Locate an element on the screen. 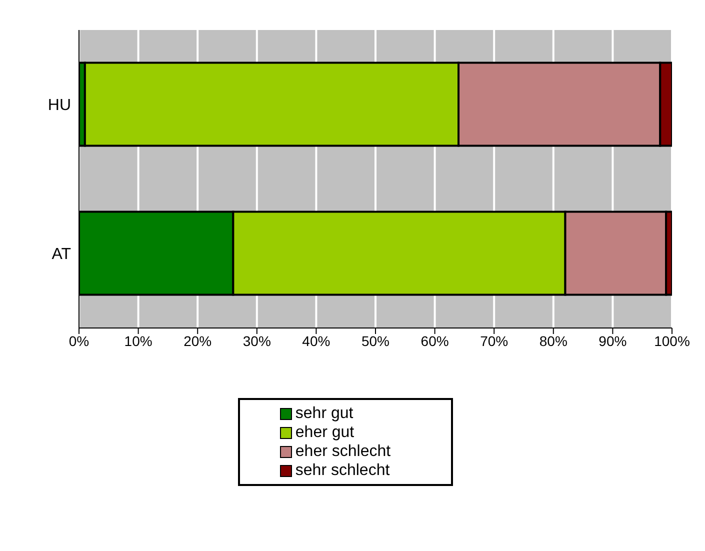 Image resolution: width=705 pixels, height=551 pixels. x-tick-label: 0% is located at coordinates (79, 340).